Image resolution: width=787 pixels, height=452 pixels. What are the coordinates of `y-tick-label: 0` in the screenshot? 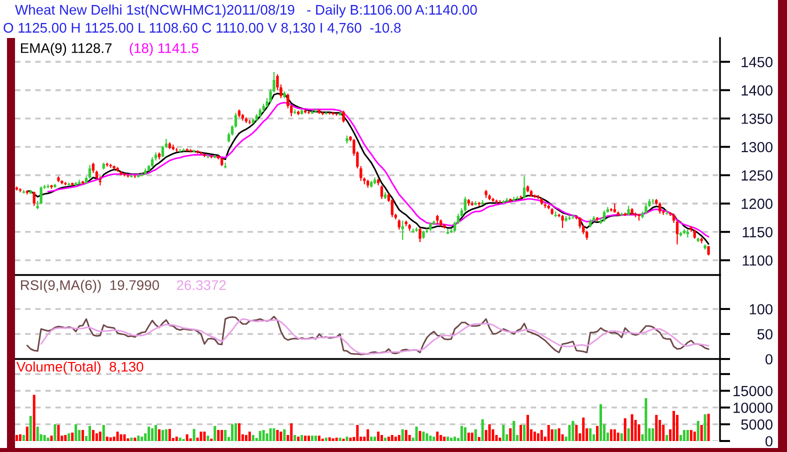 It's located at (769, 441).